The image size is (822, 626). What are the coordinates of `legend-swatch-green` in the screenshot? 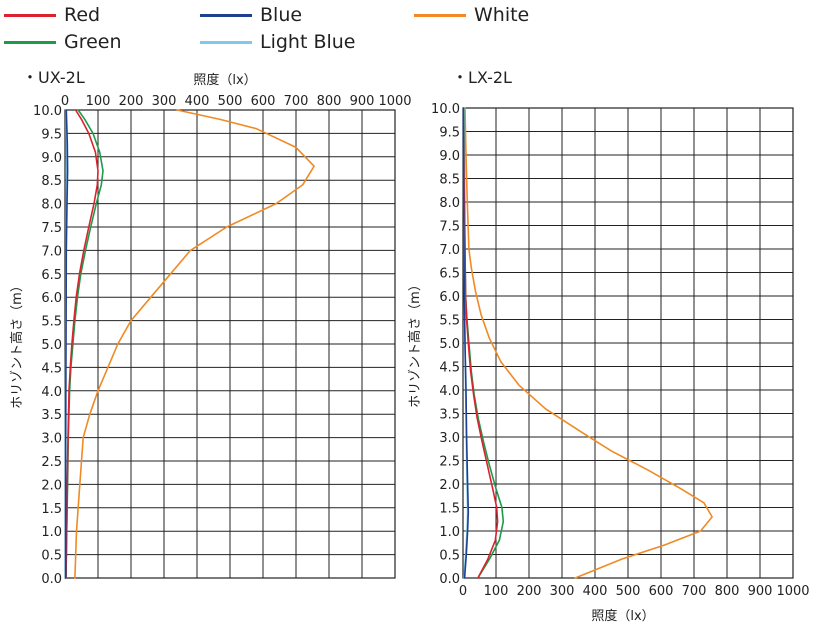 It's located at (30, 42).